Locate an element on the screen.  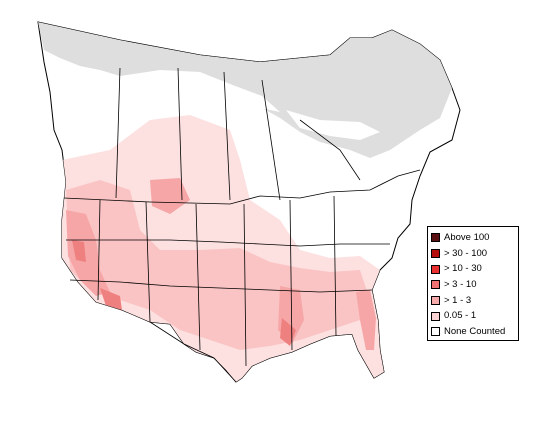
legend-label: None Counted is located at coordinates (475, 331).